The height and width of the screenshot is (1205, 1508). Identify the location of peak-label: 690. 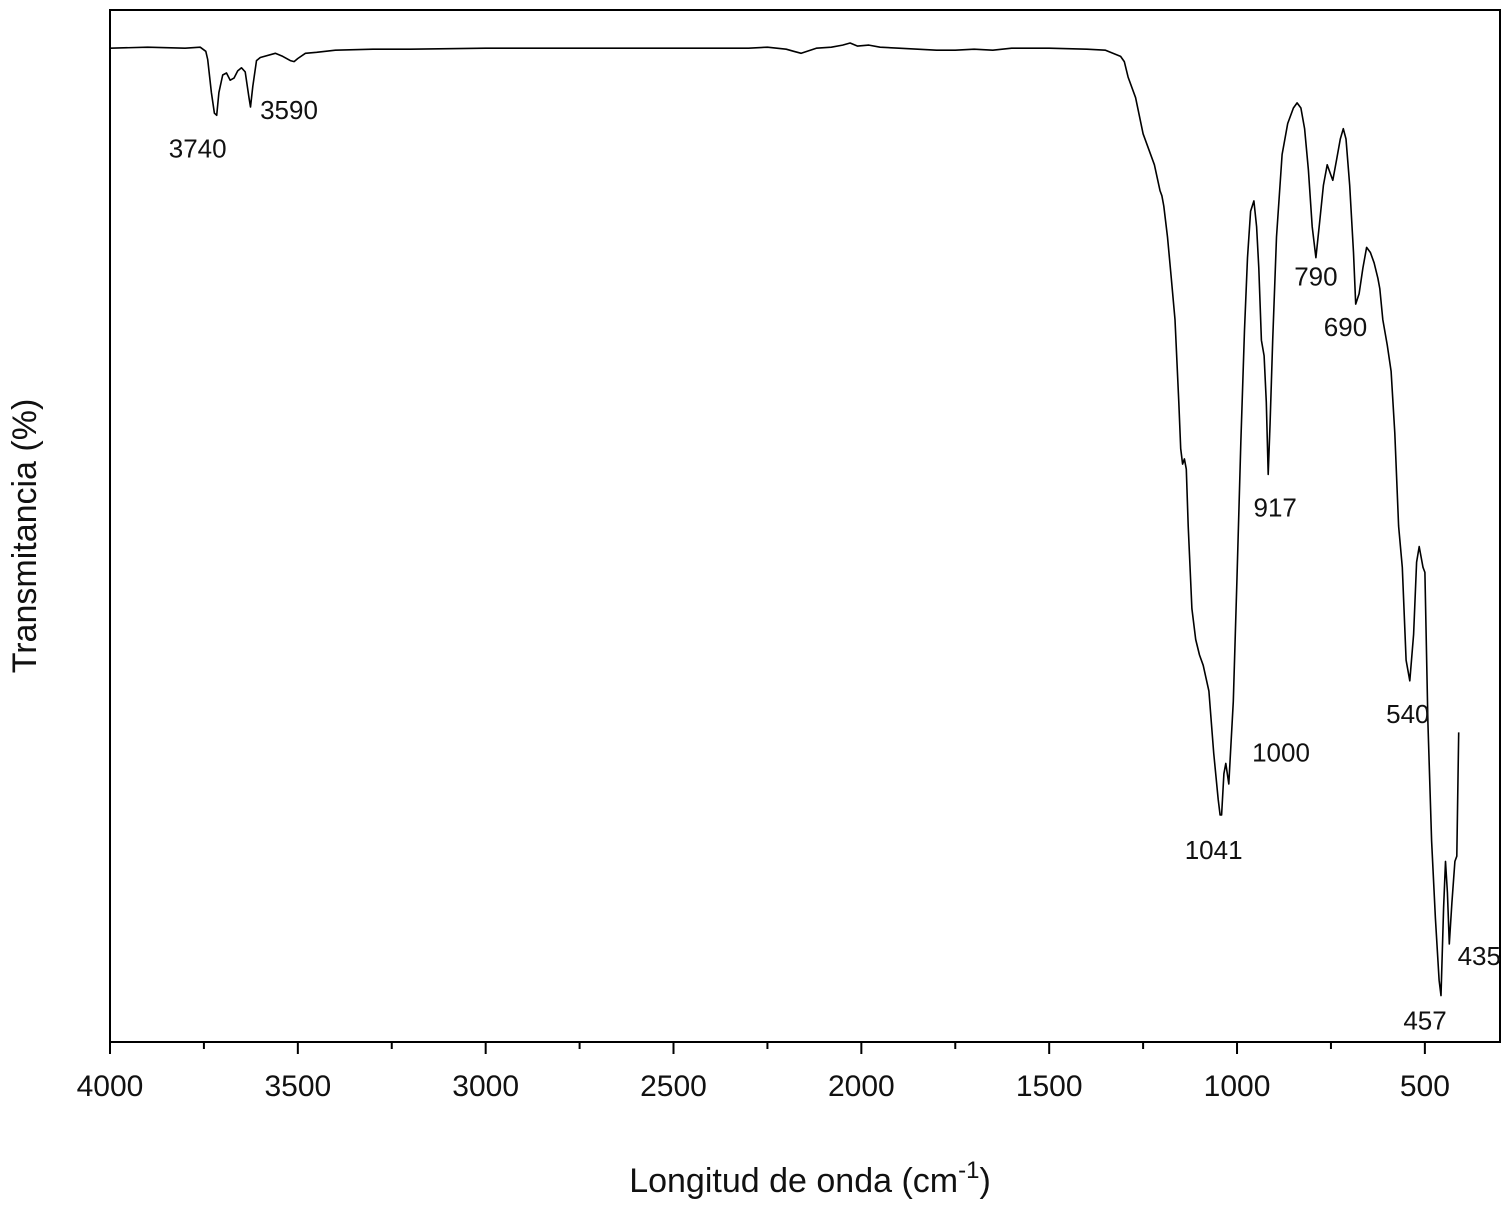
(1345, 327).